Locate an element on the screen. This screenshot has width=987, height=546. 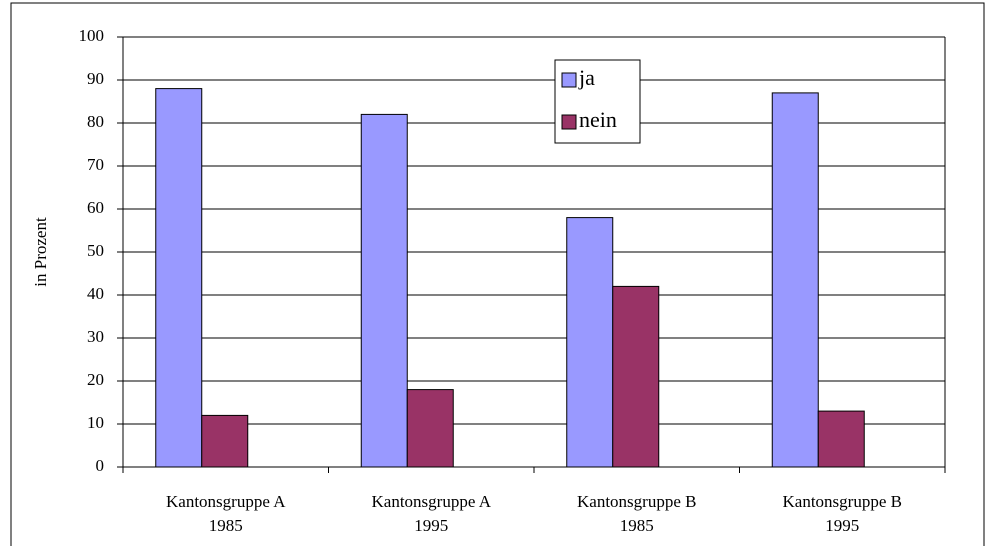
y-tick-label: 20 is located at coordinates (95, 379).